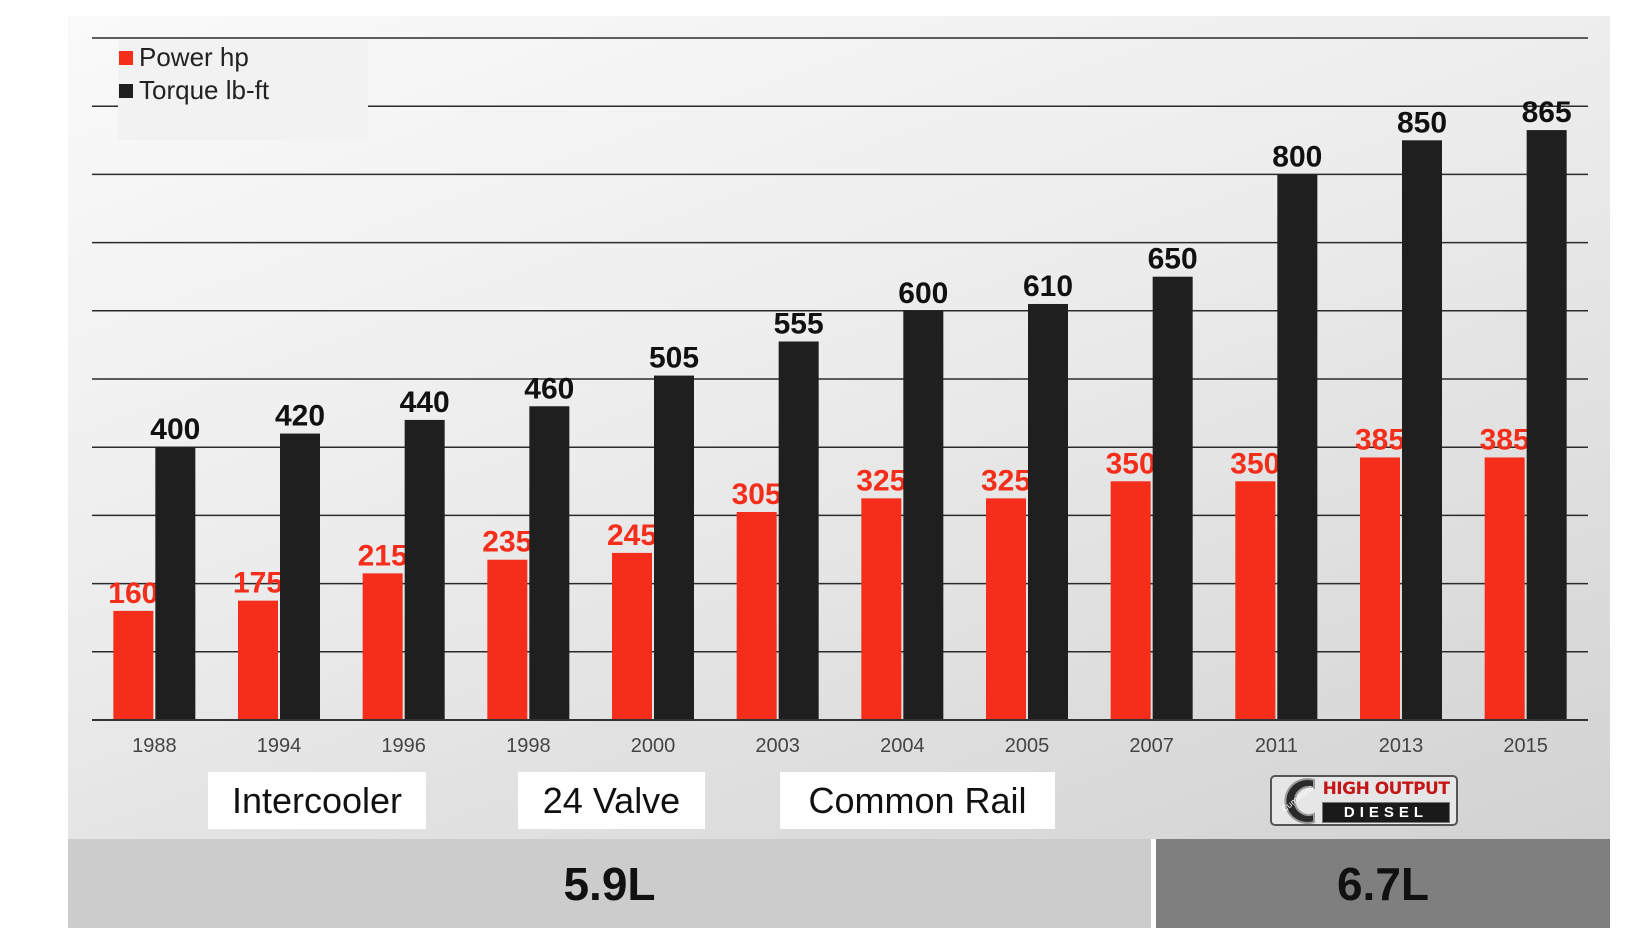  What do you see at coordinates (1525, 746) in the screenshot?
I see `x-tick-label: 2015` at bounding box center [1525, 746].